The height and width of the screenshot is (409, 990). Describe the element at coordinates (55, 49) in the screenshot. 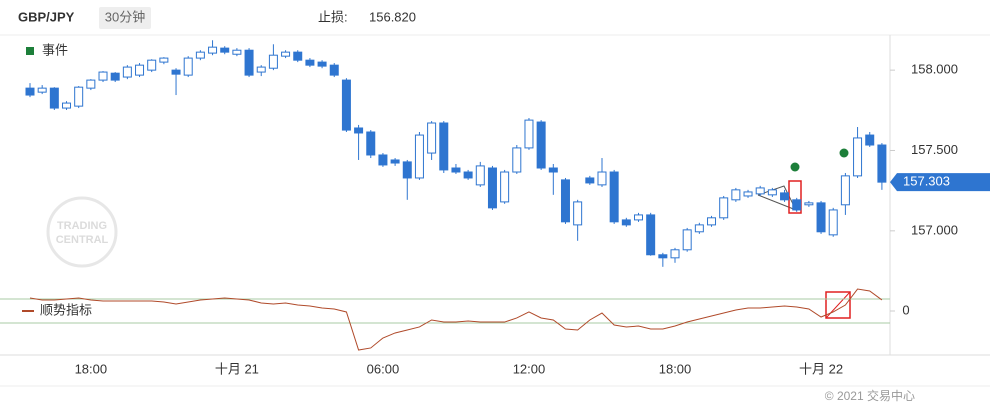

I see `legend-label: 事件` at that location.